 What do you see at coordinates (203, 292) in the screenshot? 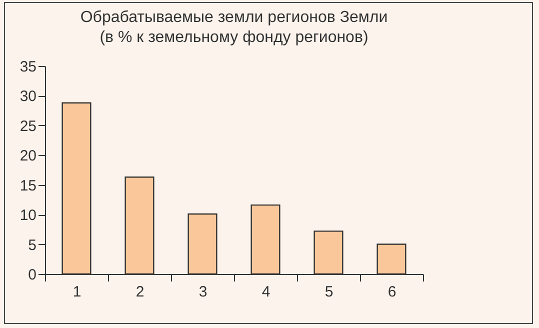
I see `x-tick-label: 3` at bounding box center [203, 292].